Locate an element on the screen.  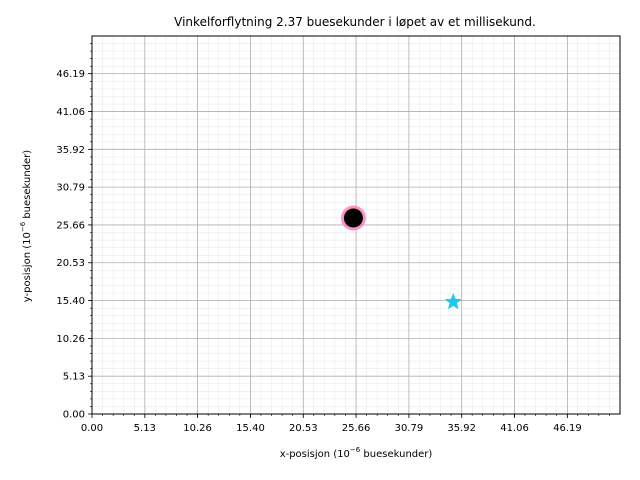
y-tick-label: 30.79 is located at coordinates (70, 188).